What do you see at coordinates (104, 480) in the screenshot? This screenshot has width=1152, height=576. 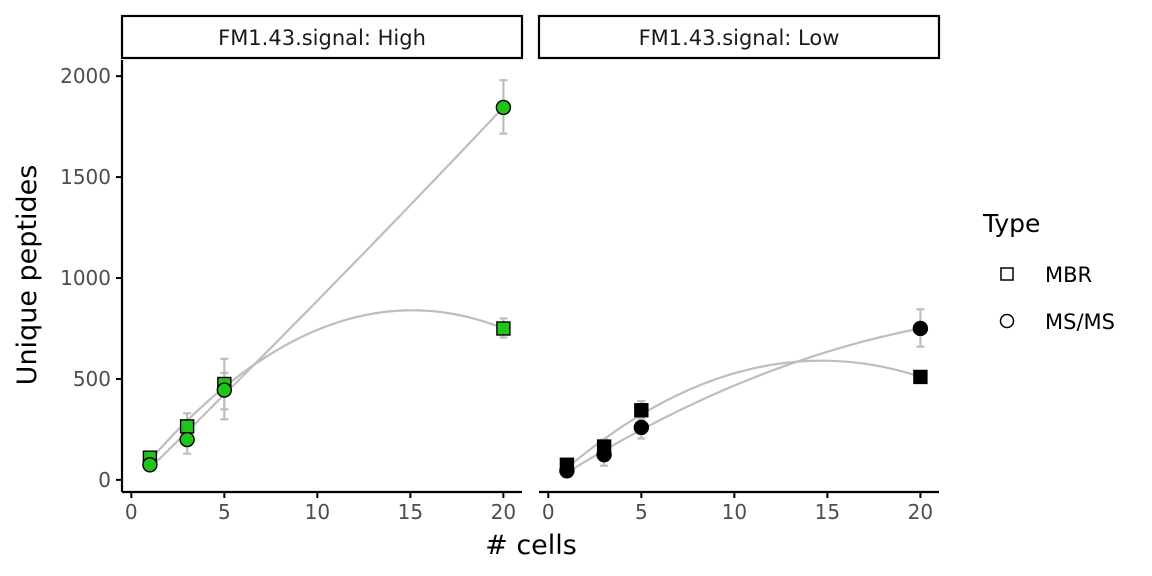 I see `y-tick-label: 0` at bounding box center [104, 480].